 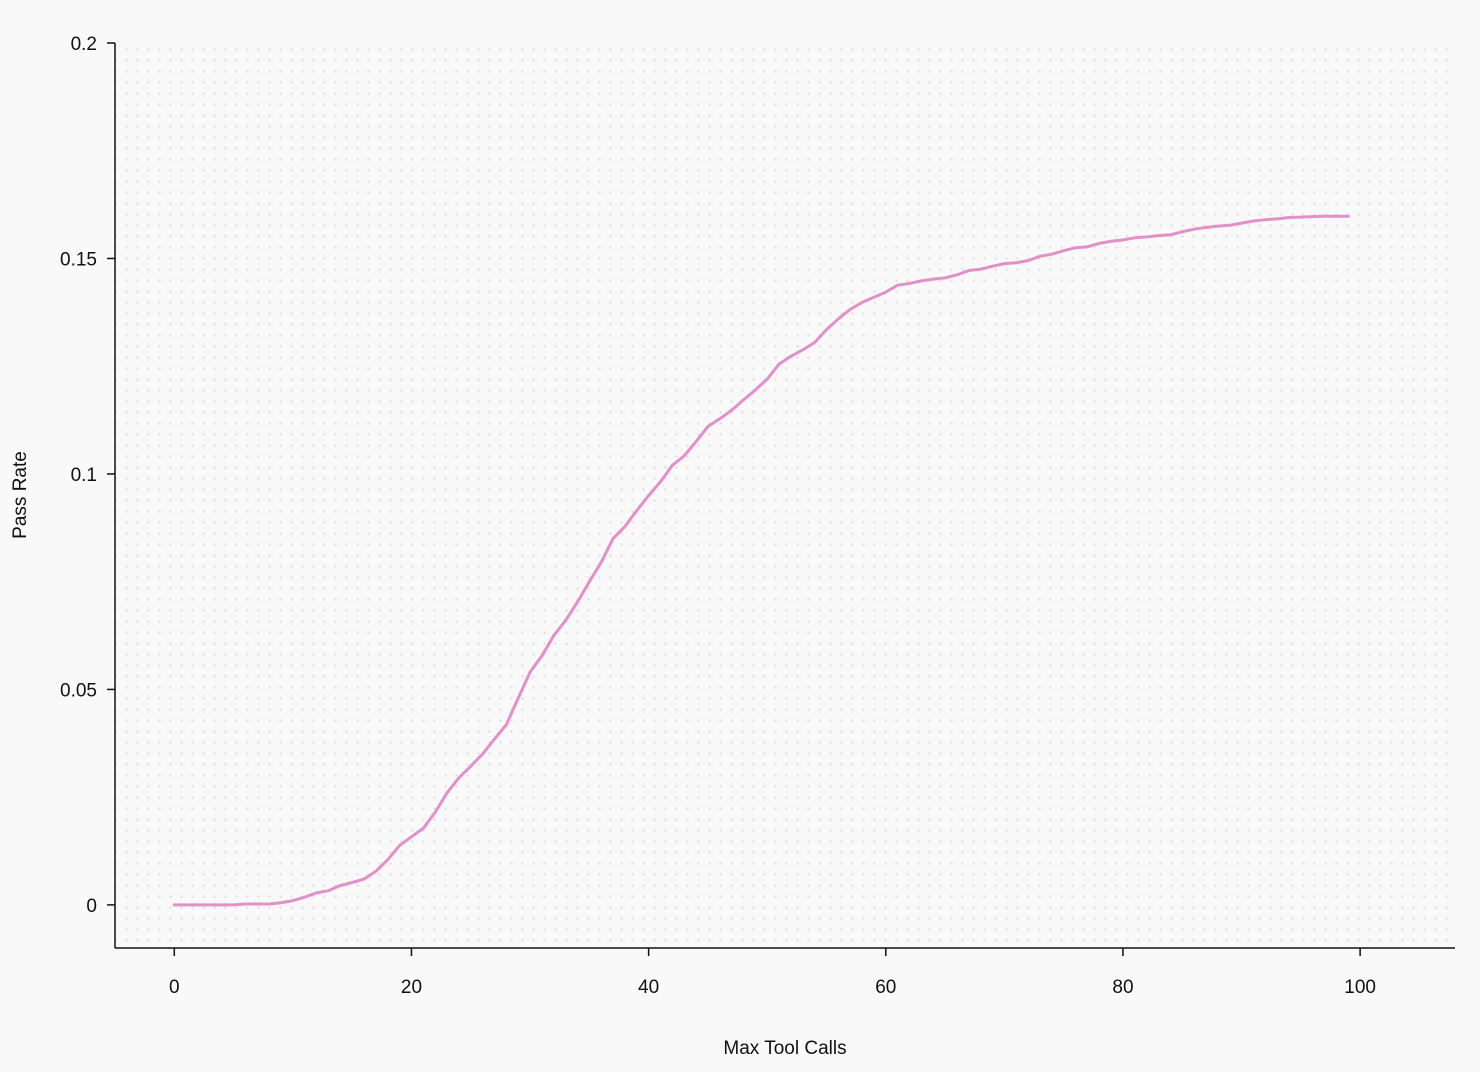 I want to click on x-tick-label: 60, so click(x=885, y=987).